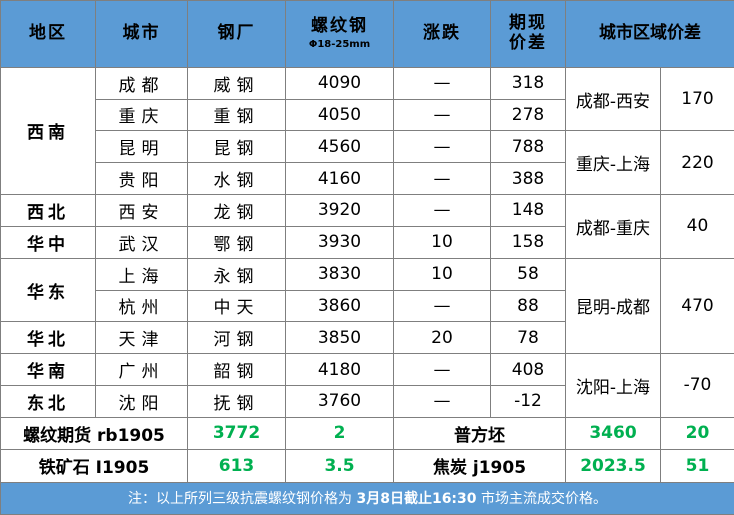 Image resolution: width=734 pixels, height=515 pixels. What do you see at coordinates (236, 147) in the screenshot?
I see `mill-cell: 昆钢` at bounding box center [236, 147].